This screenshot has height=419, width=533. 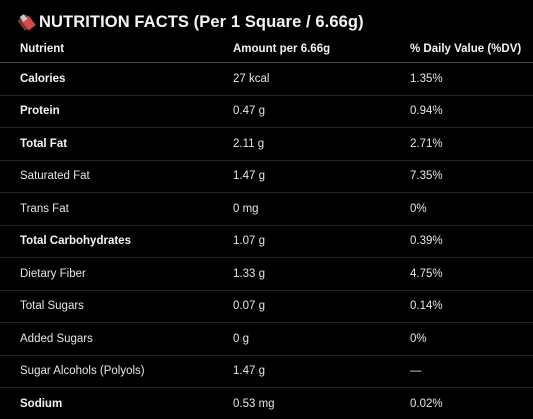 I want to click on table-row: Calories 27 kcal 1.35%, so click(x=266, y=79).